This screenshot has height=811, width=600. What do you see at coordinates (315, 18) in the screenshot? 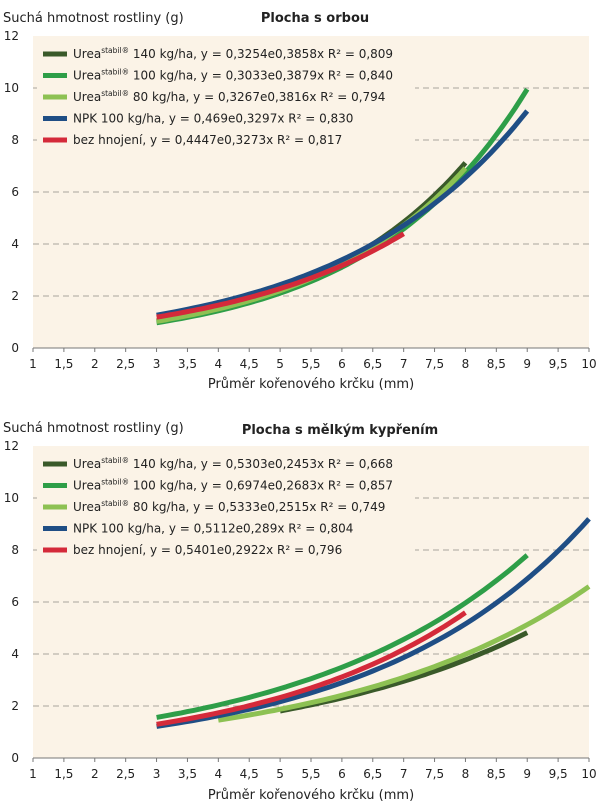
I see `chart-title: Plocha s orbou` at bounding box center [315, 18].